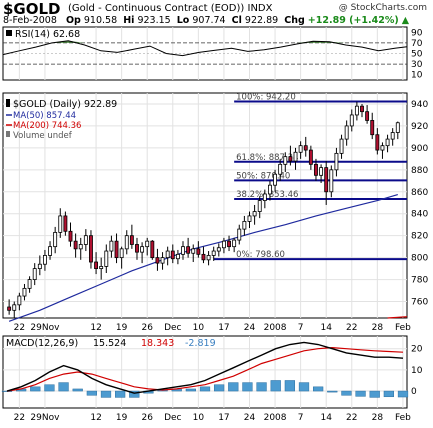  I want to click on stockcharts-watermark: @ StockCharts.com, so click(382, 8).